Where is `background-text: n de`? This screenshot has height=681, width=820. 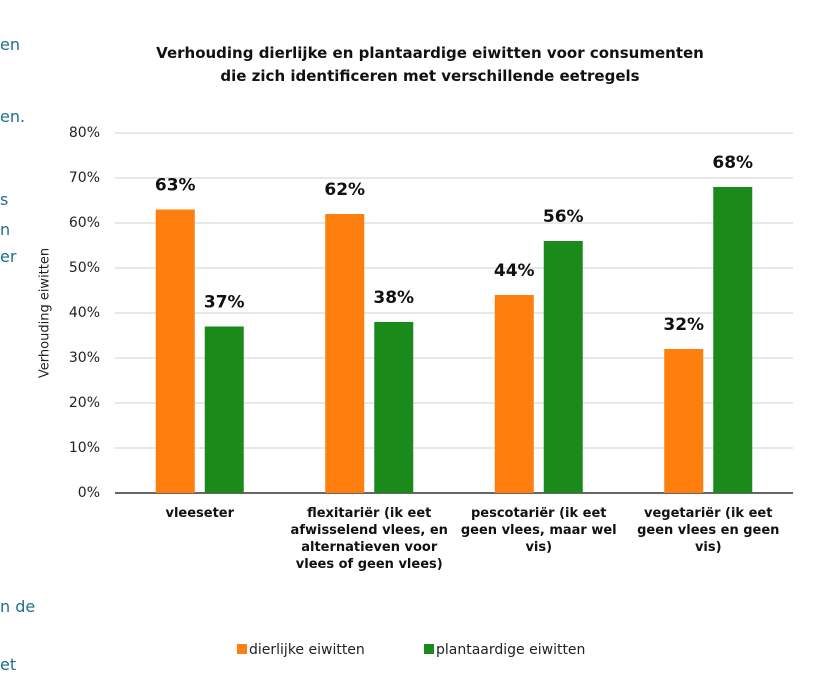
background-text: n de is located at coordinates (18, 606).